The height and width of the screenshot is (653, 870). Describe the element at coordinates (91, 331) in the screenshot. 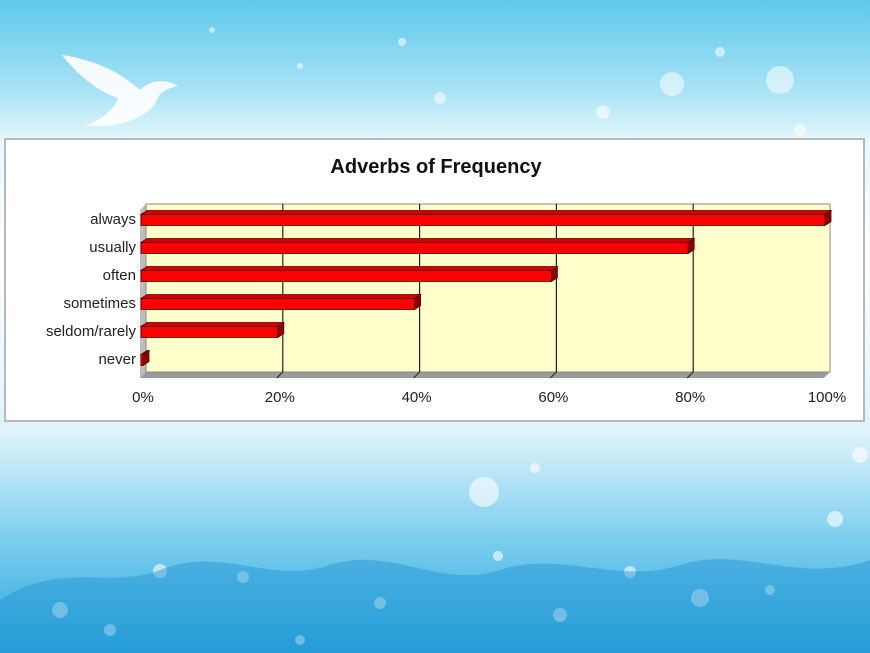

I see `y-tick-label: seldom/rarely` at that location.